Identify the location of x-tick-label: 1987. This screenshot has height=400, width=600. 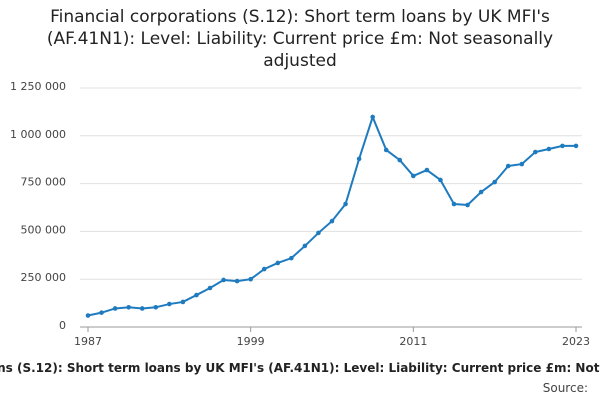
(88, 341).